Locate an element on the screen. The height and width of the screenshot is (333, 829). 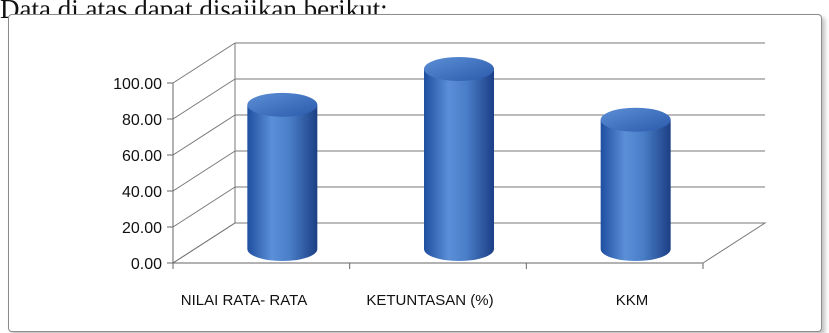
y-tick-label: 20.00 is located at coordinates (142, 228).